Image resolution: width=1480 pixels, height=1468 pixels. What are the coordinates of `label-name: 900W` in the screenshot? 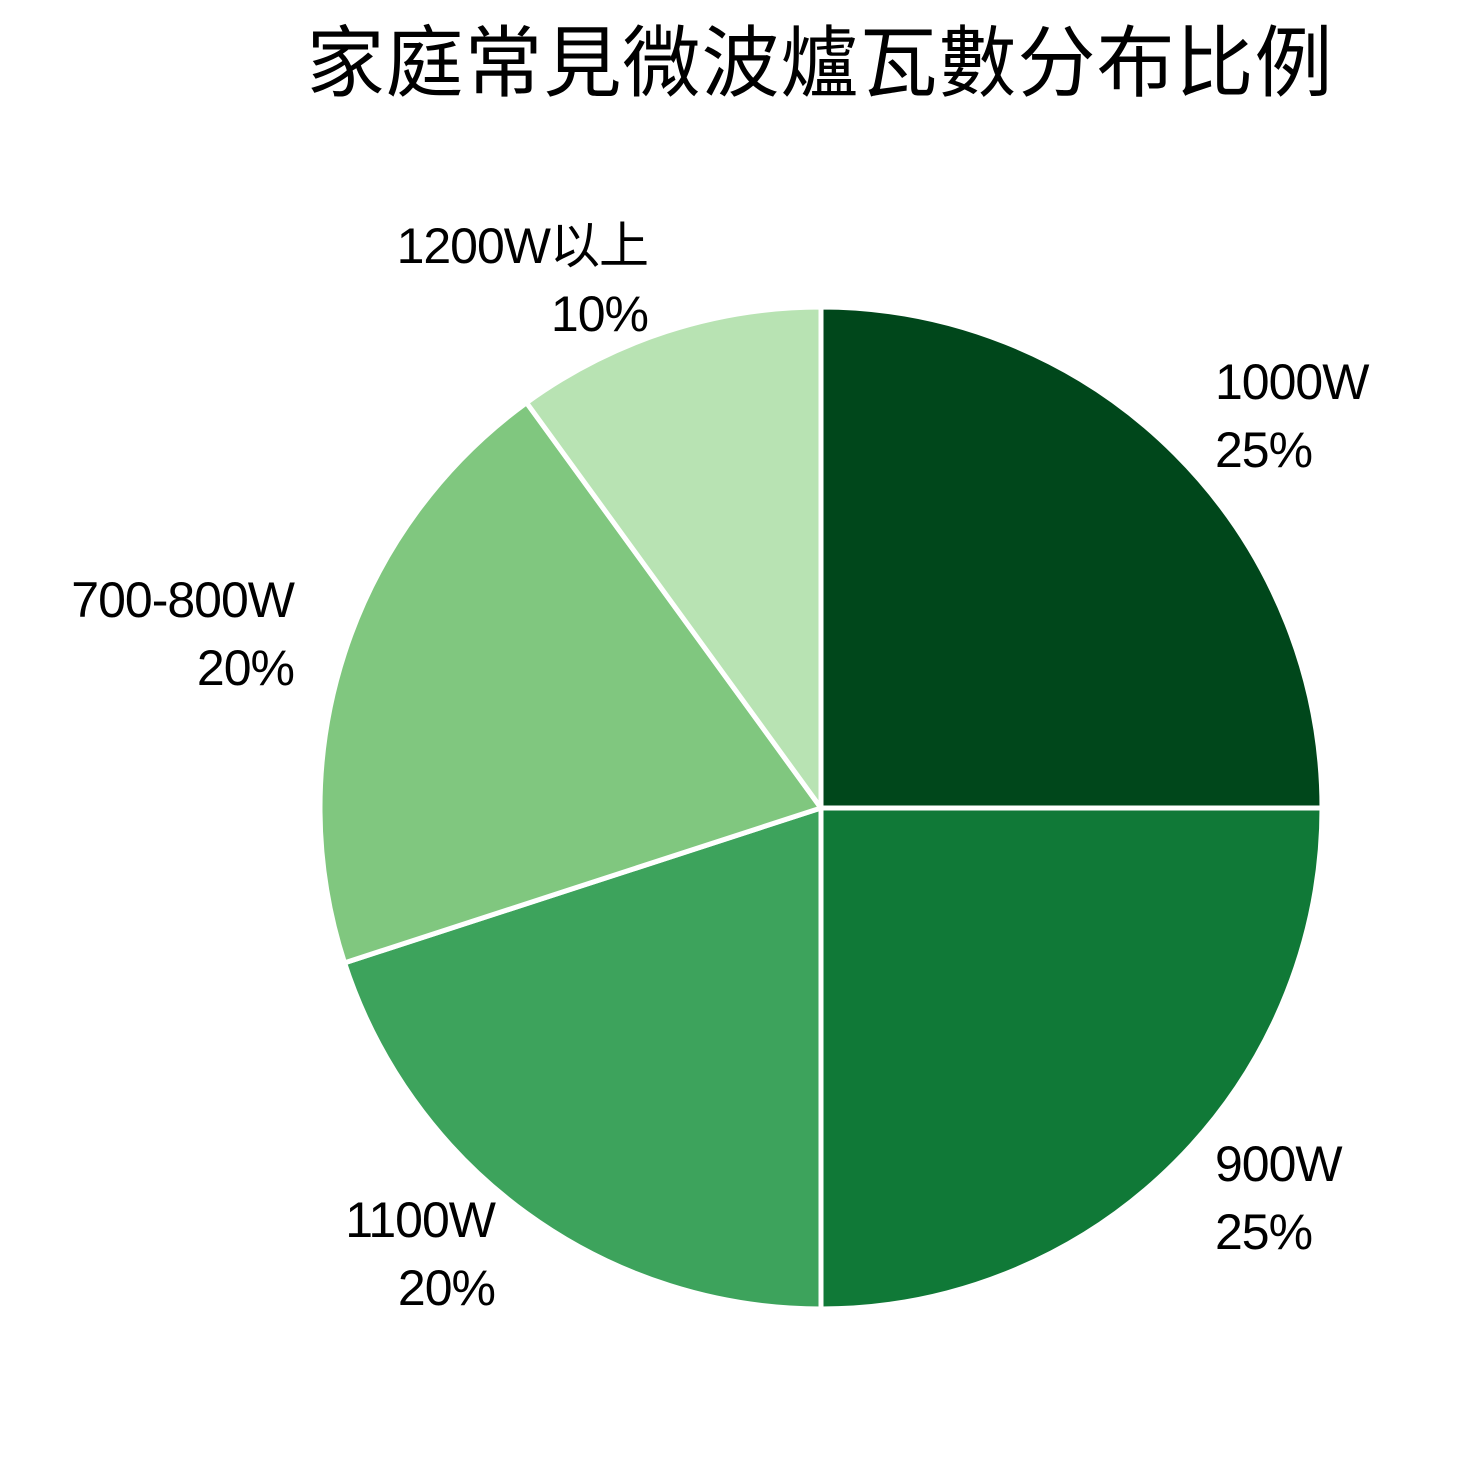 It's located at (1279, 1164).